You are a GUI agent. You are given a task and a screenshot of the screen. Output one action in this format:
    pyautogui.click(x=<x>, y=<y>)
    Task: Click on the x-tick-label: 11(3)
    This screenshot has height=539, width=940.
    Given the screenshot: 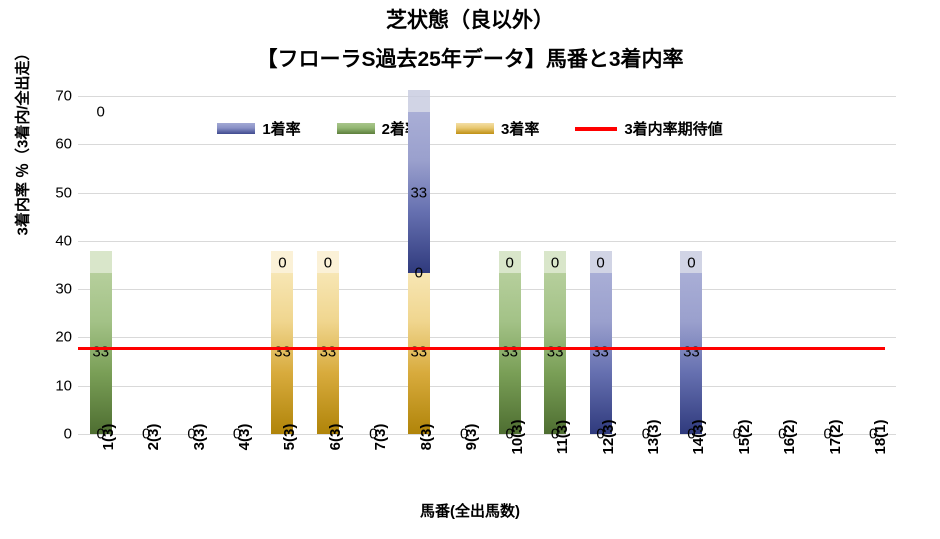 What is the action you would take?
    pyautogui.click(x=563, y=437)
    